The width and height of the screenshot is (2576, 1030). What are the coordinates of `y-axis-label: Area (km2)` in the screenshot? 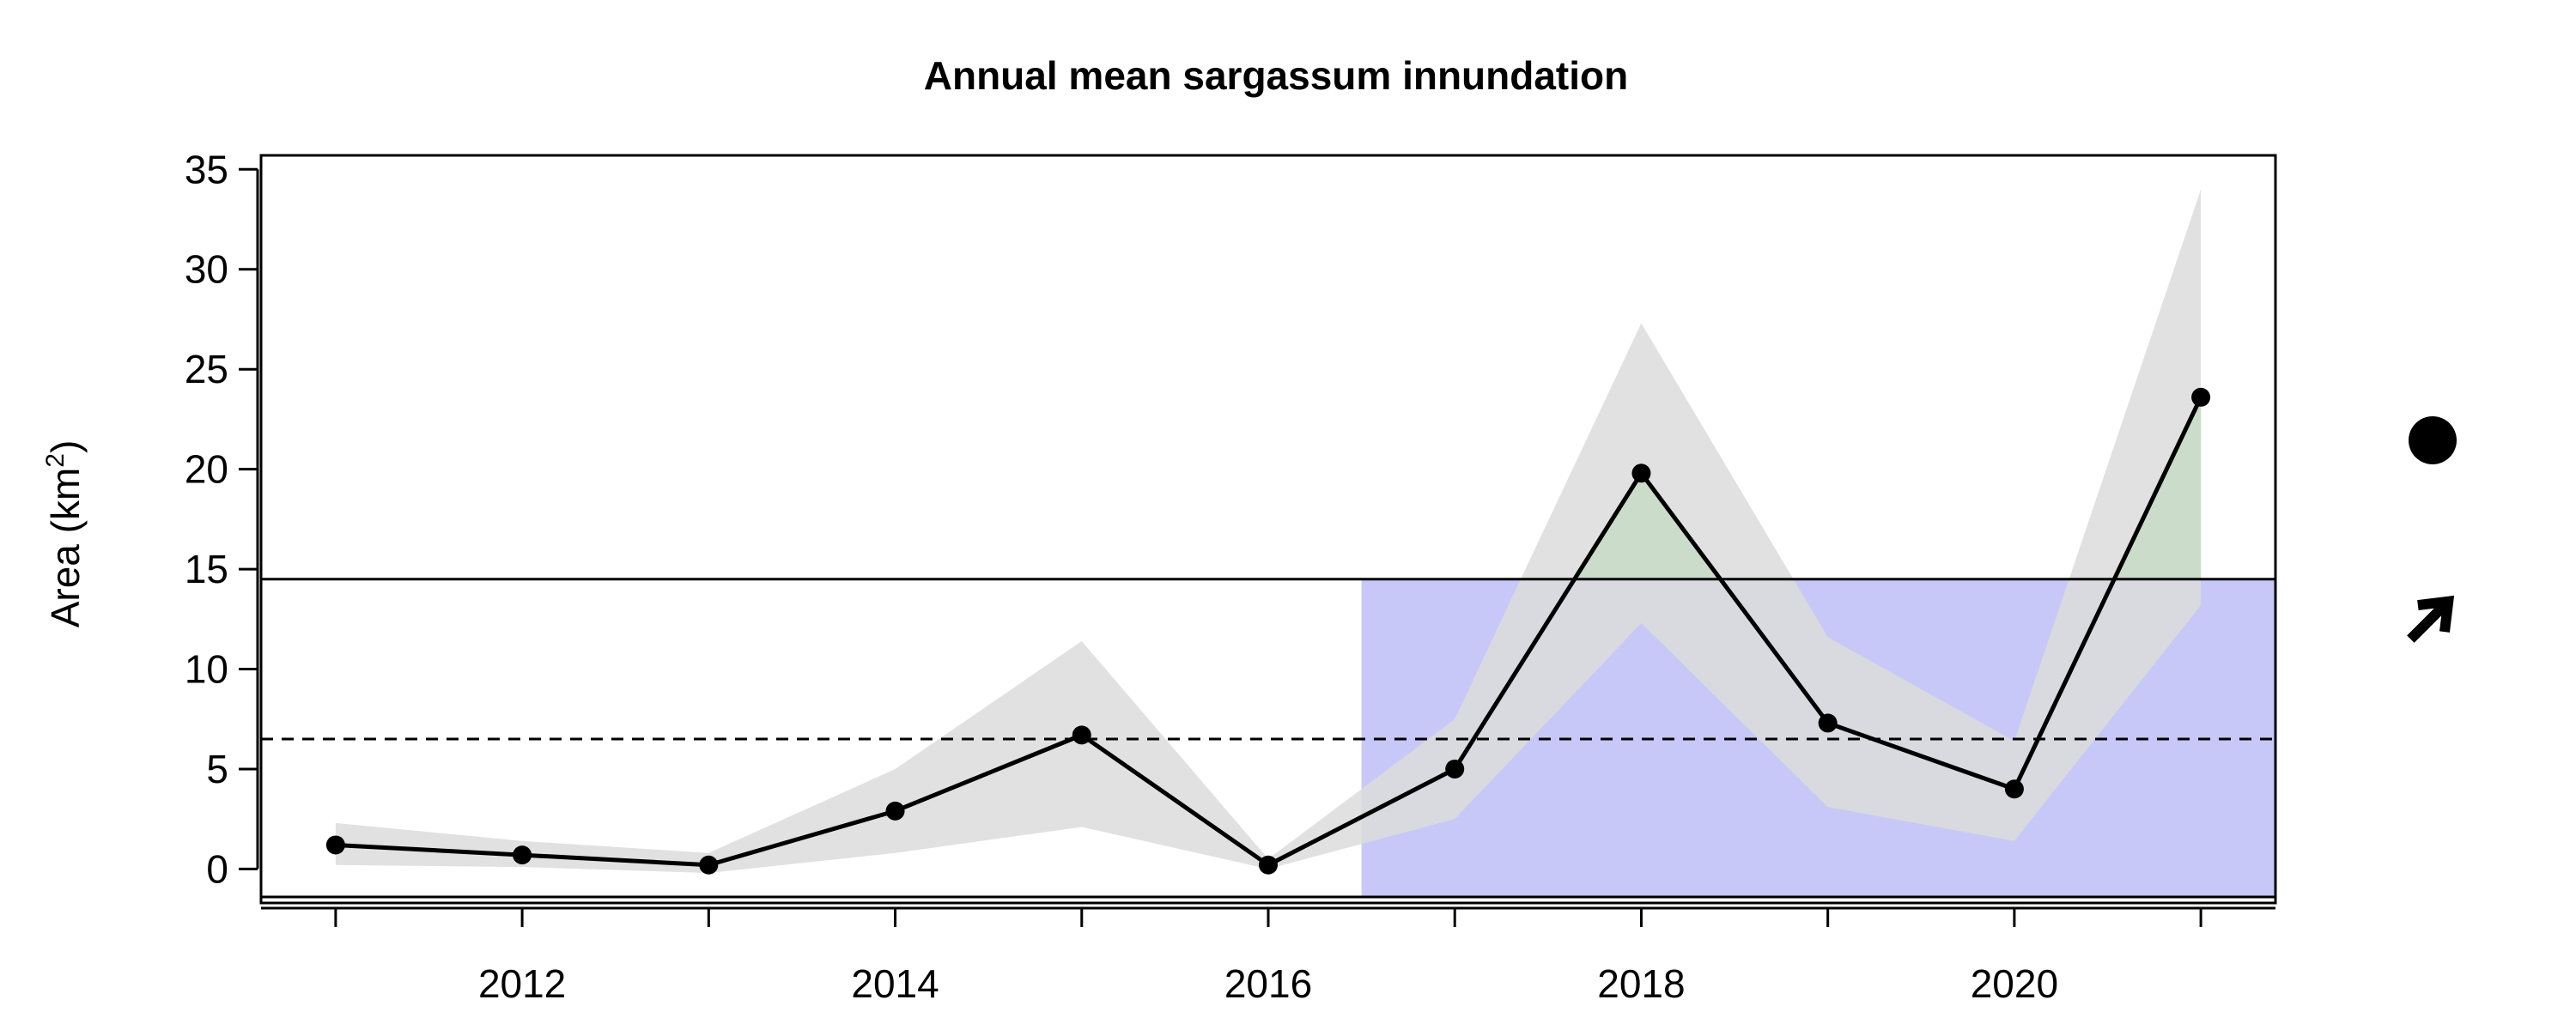 It's located at (64, 534).